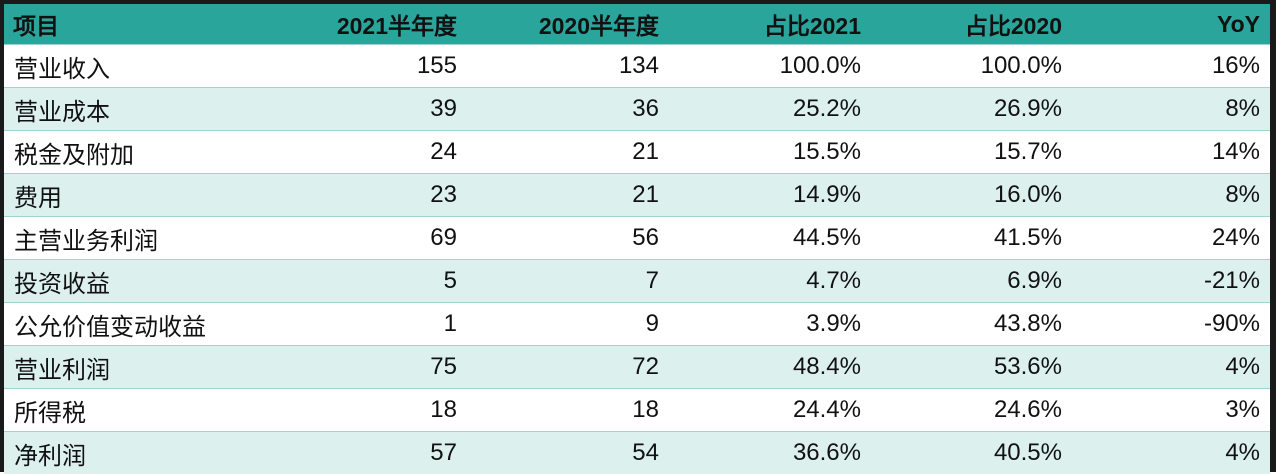  I want to click on table-row: 投资收益 5 7 4.7% 6.9% -21%, so click(637, 281).